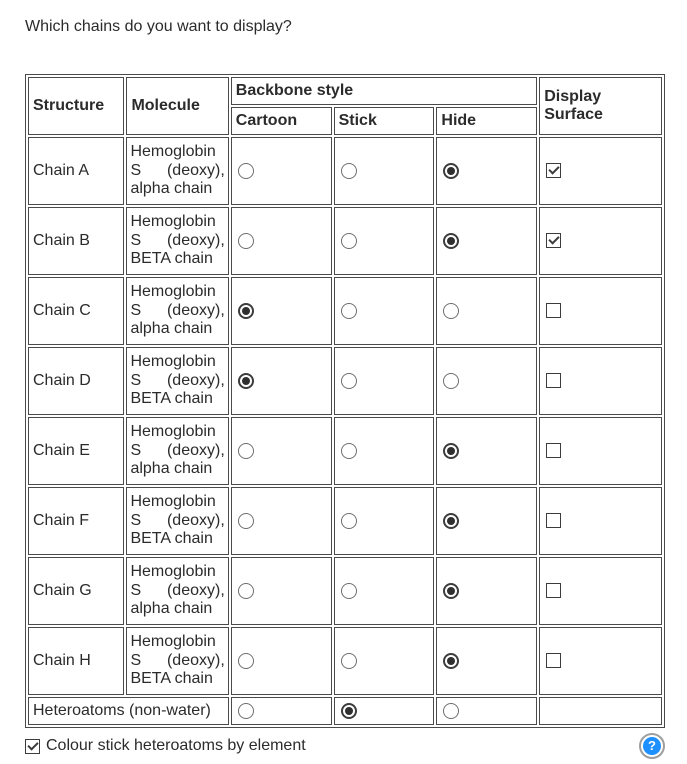  What do you see at coordinates (76, 106) in the screenshot?
I see `col-header-structure: Structure` at bounding box center [76, 106].